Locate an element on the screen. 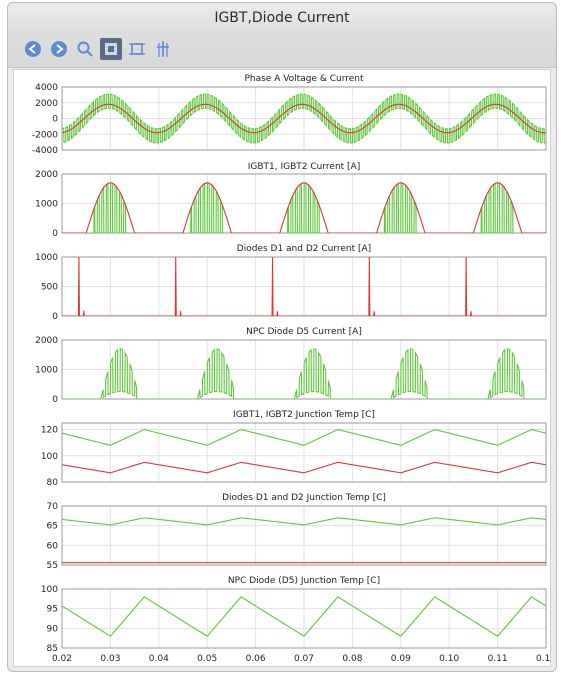 This screenshot has height=678, width=565. y-tick-label: 65 is located at coordinates (52, 527).